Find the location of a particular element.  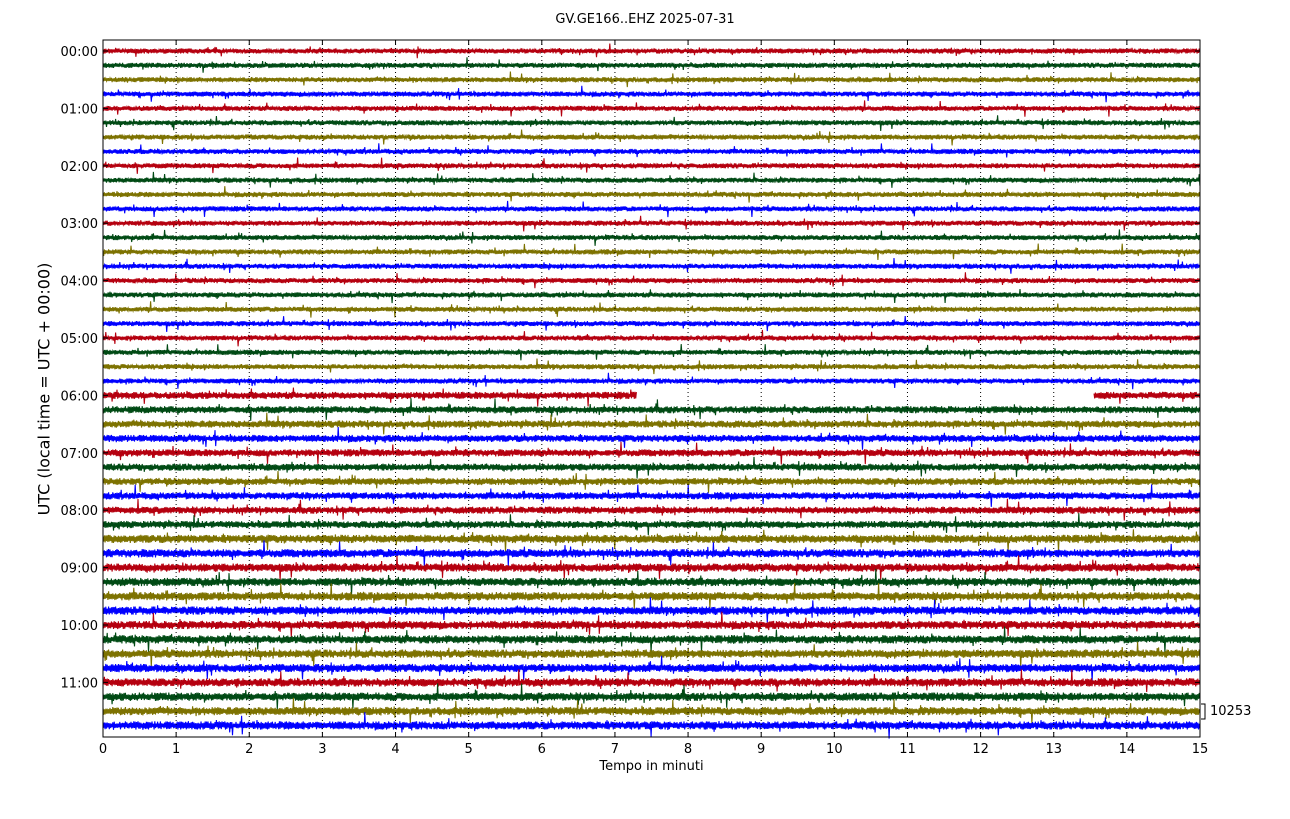

amplitude-scale-bracket is located at coordinates (1203, 711).